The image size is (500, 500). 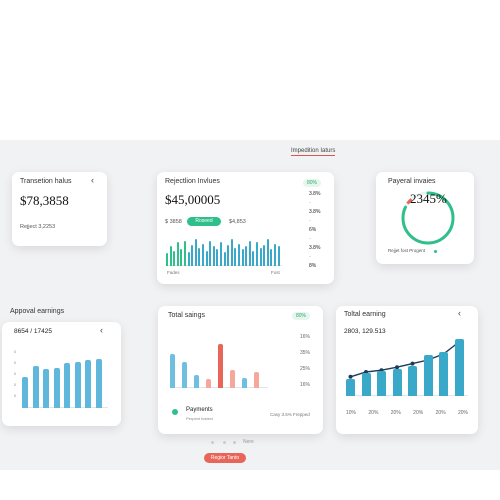 What do you see at coordinates (37, 311) in the screenshot?
I see `card-title: Appoval earnings` at bounding box center [37, 311].